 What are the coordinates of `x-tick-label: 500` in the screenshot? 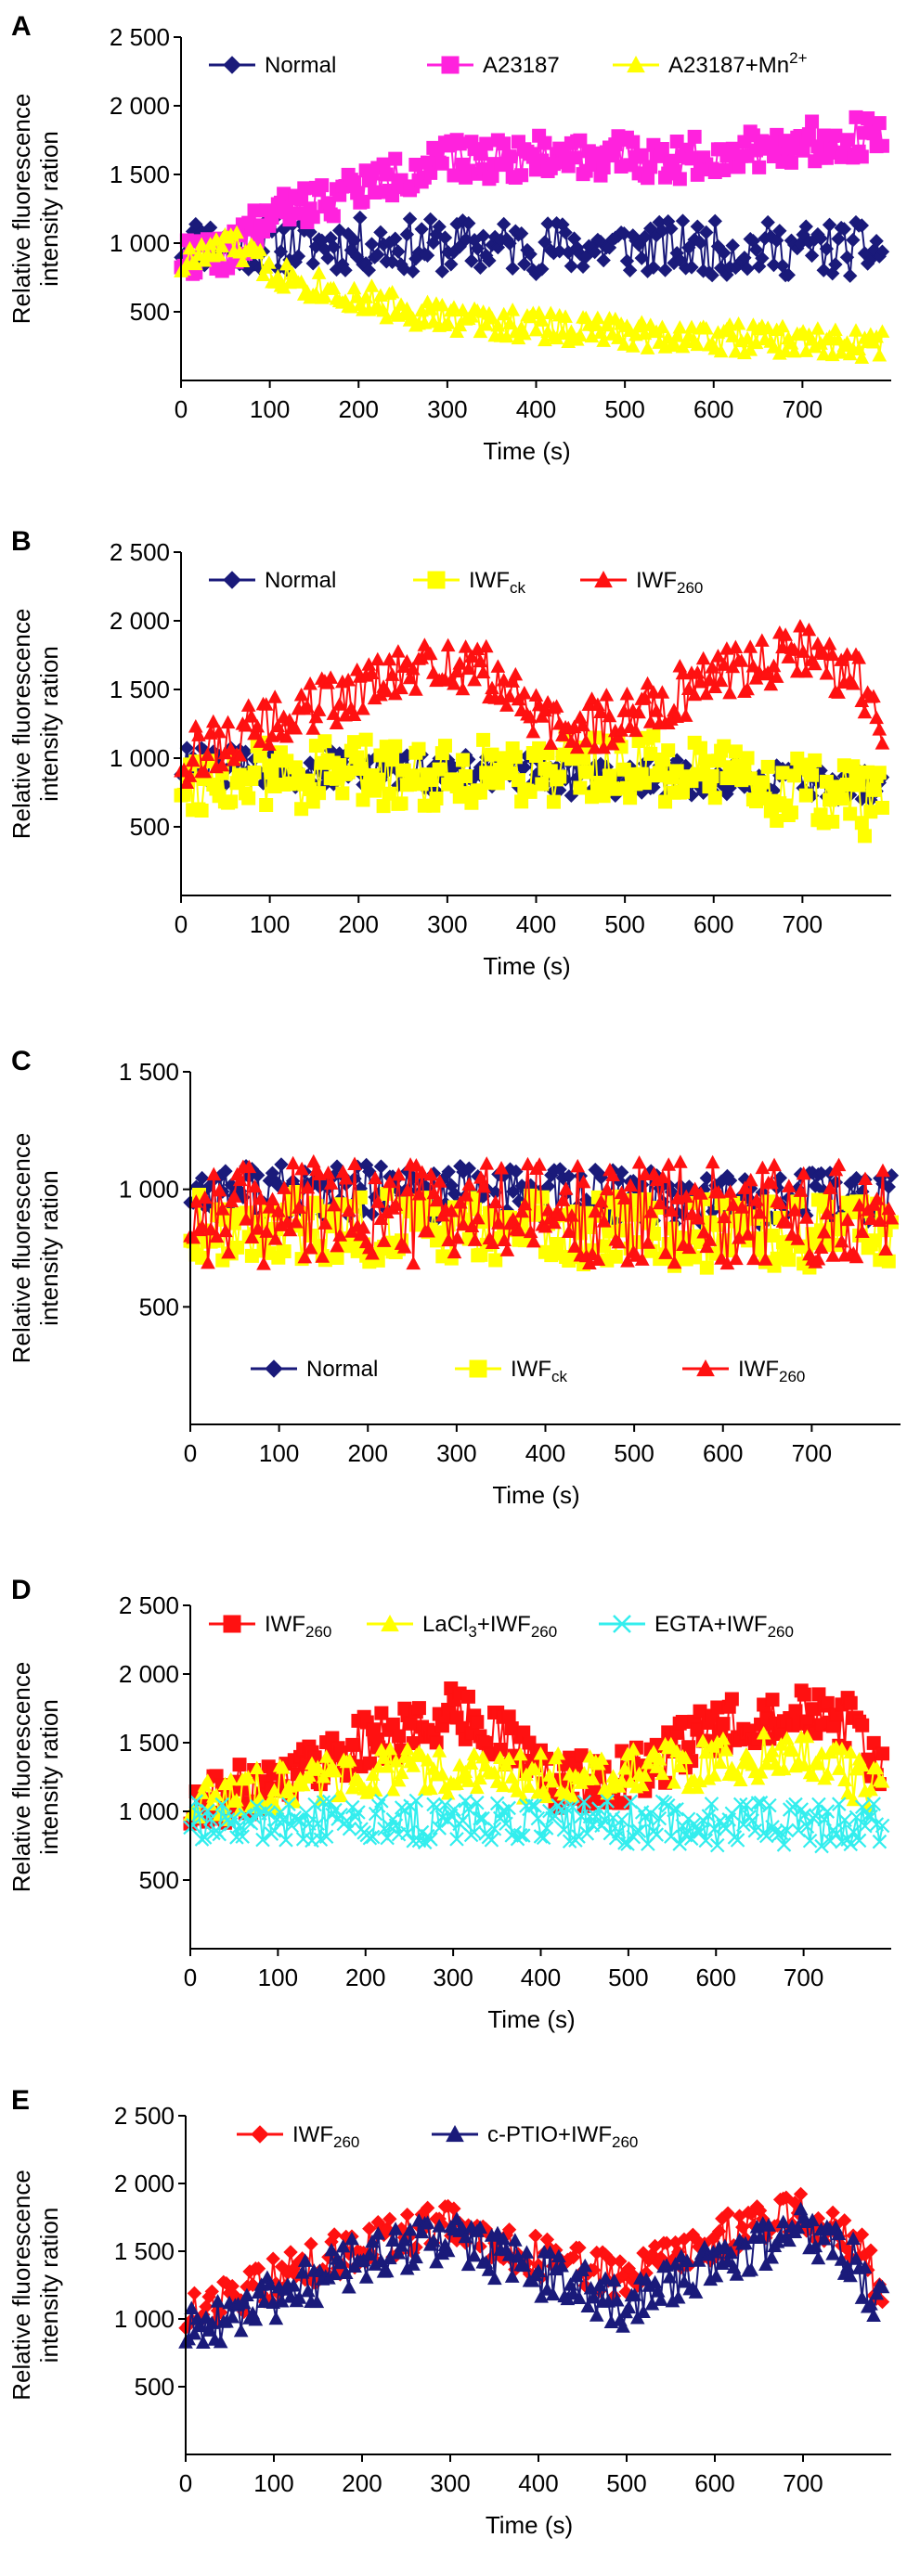 It's located at (624, 924).